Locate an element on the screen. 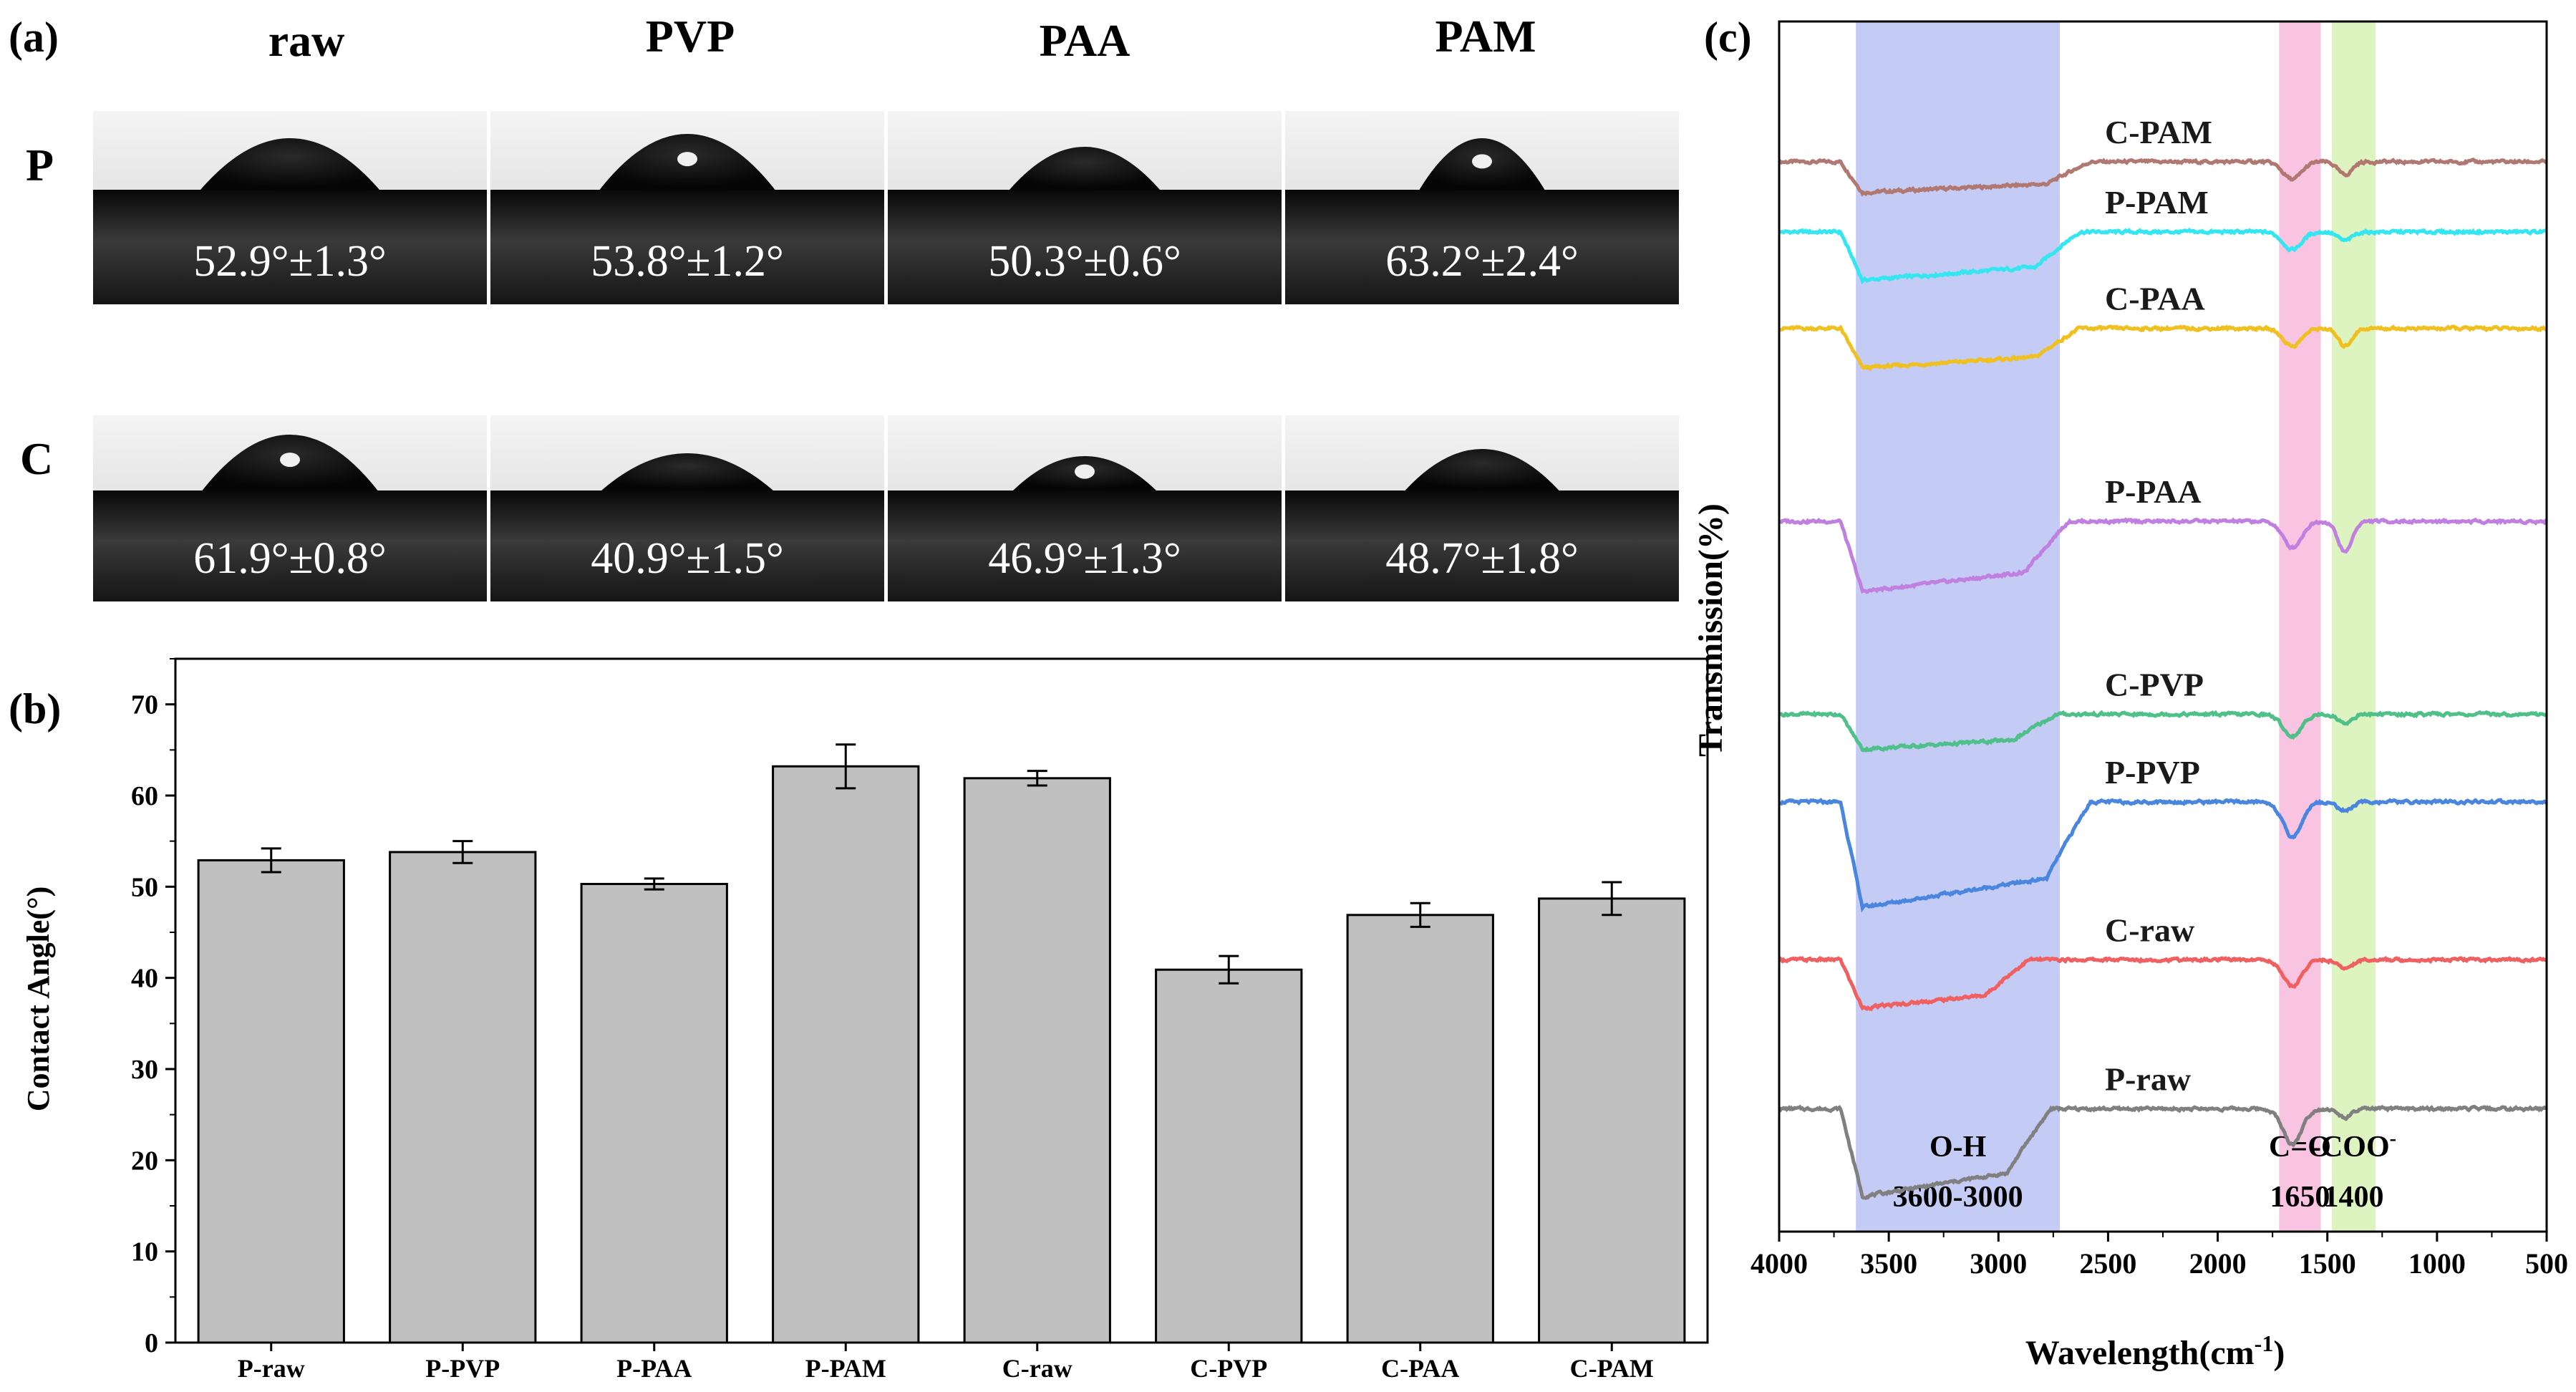  spectrum-p-pvp is located at coordinates (2163, 855).